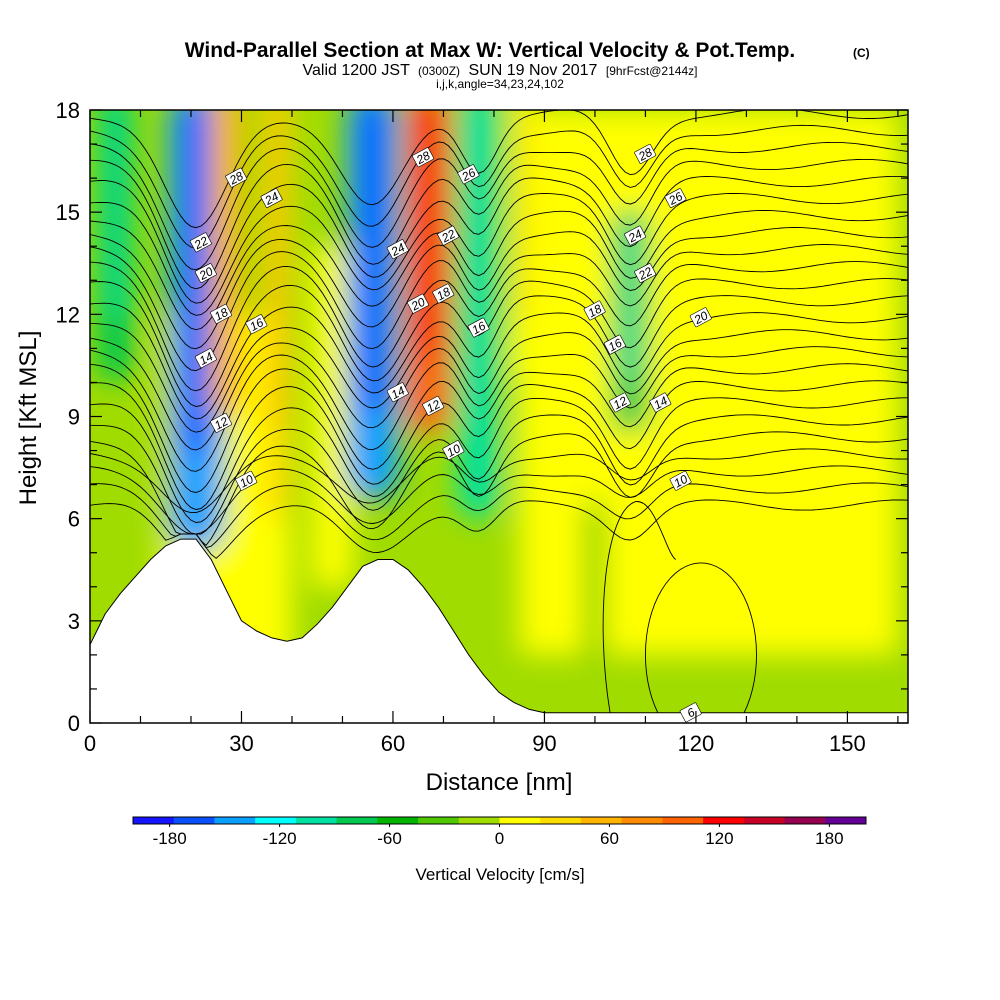 Image resolution: width=1000 pixels, height=1000 pixels. I want to click on y-tick-label: 15, so click(68, 212).